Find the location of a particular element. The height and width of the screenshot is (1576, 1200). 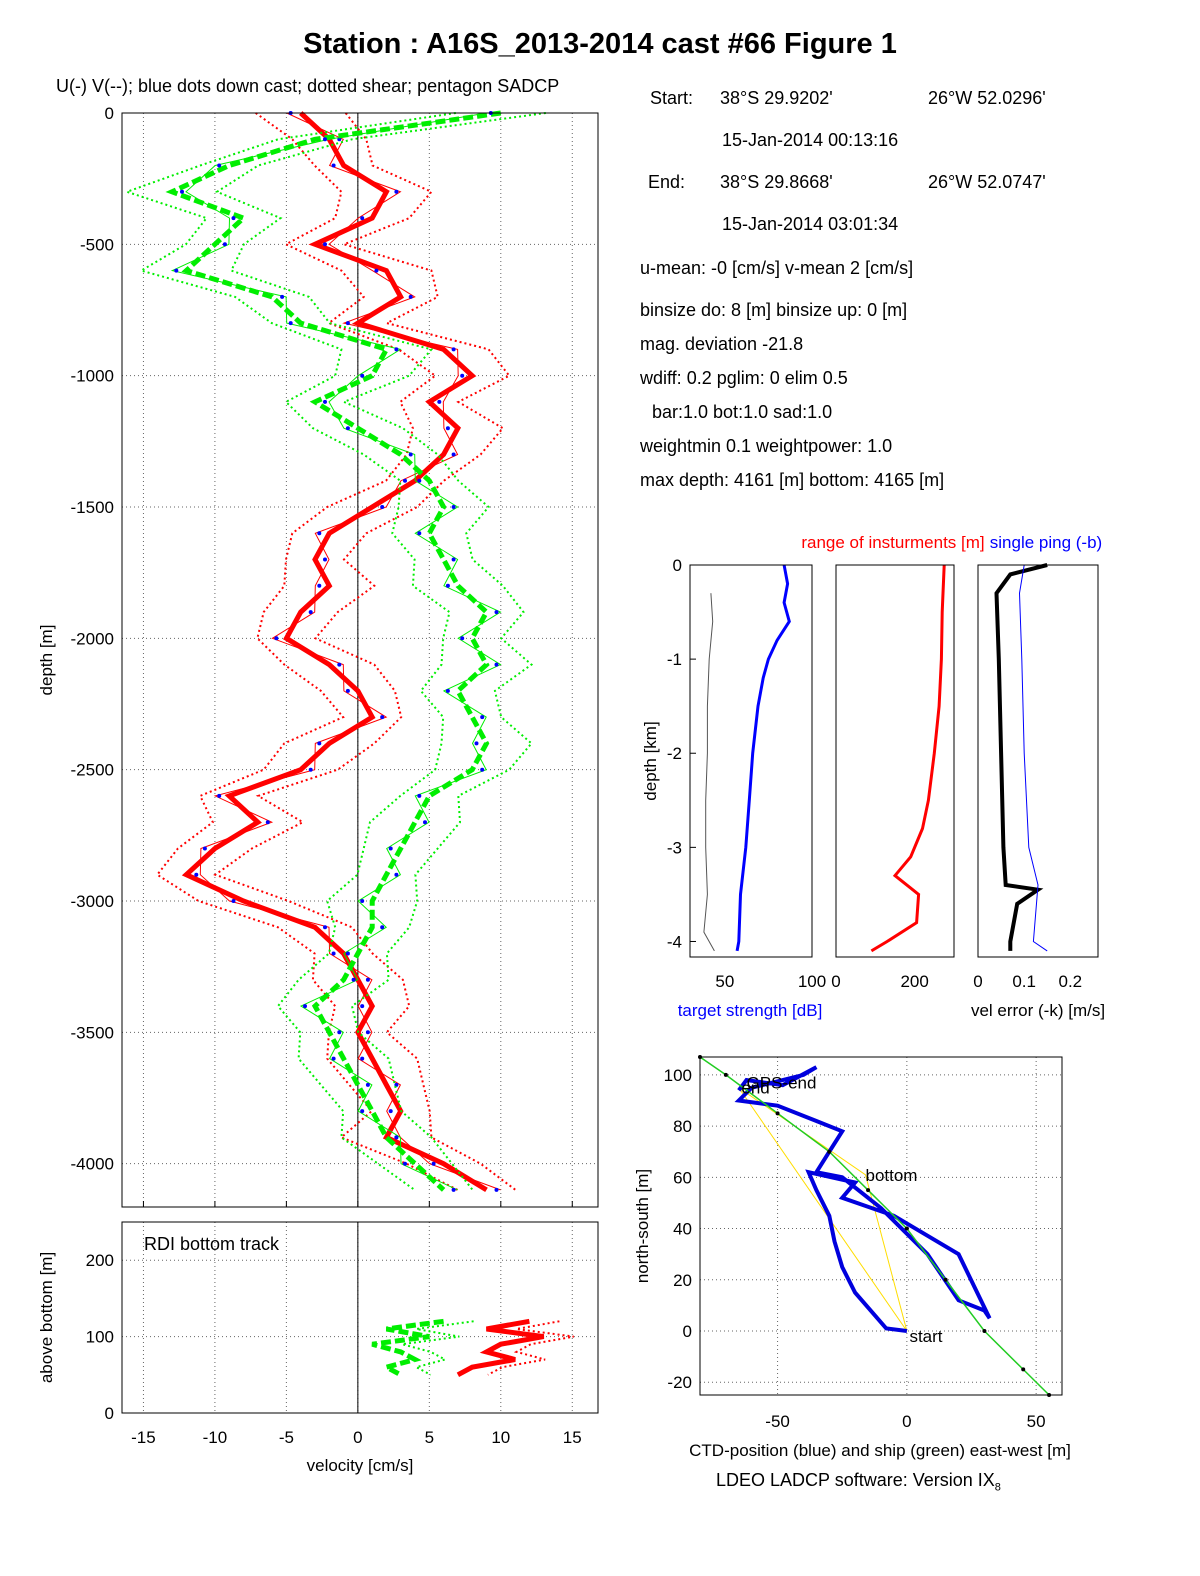

wdiff-text: wdiff: 0.2 pglim: 0 elim 0.5 is located at coordinates (744, 378).